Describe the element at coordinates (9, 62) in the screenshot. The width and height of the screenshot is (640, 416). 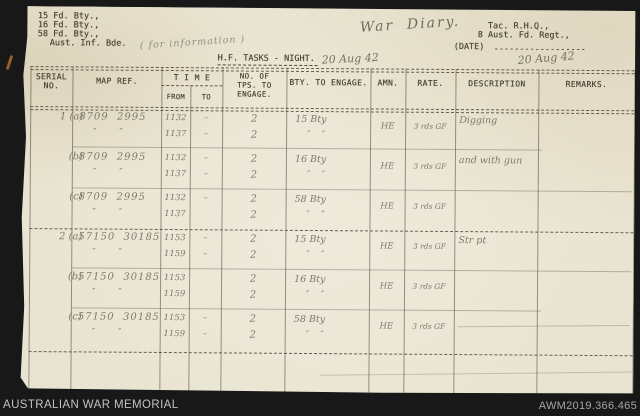
I see `orange-edge-mark` at that location.